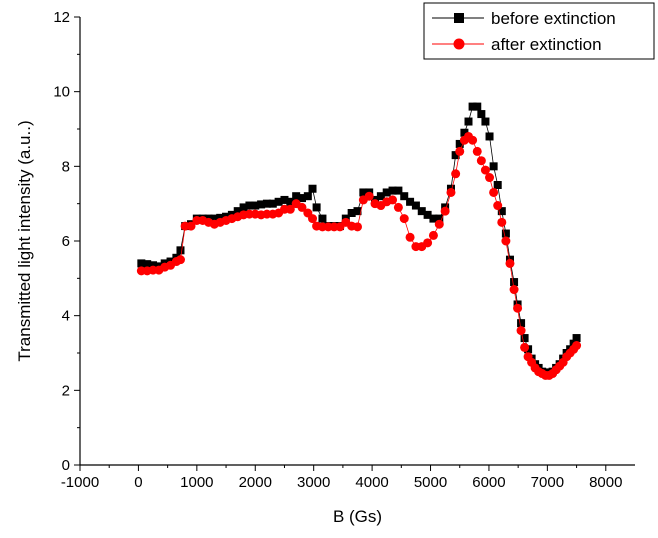  Describe the element at coordinates (66, 166) in the screenshot. I see `y-tick-label: 8` at that location.